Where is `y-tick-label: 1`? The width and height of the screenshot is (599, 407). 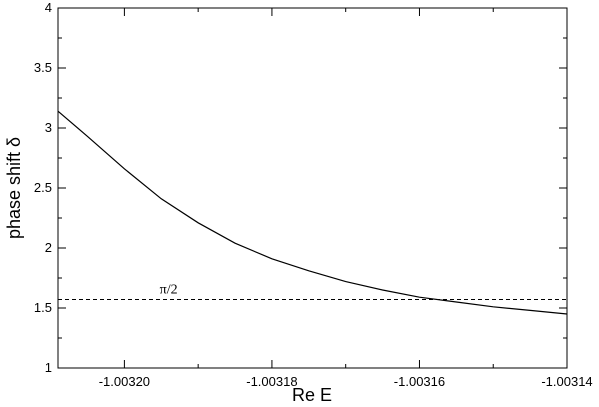
y-tick-label: 1 is located at coordinates (48, 367).